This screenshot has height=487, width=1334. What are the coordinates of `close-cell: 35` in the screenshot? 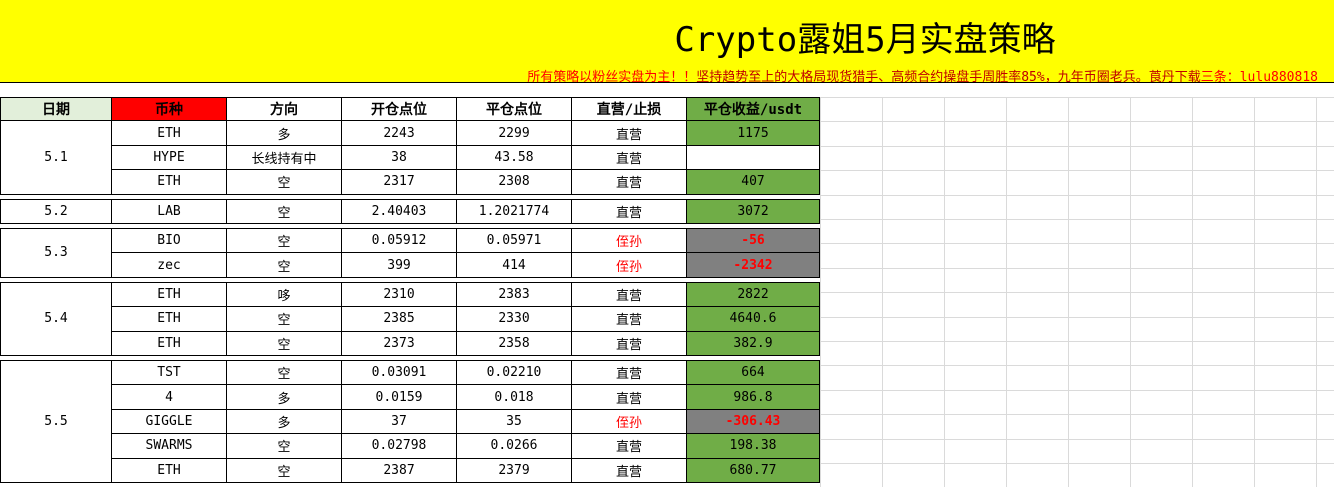 It's located at (514, 422).